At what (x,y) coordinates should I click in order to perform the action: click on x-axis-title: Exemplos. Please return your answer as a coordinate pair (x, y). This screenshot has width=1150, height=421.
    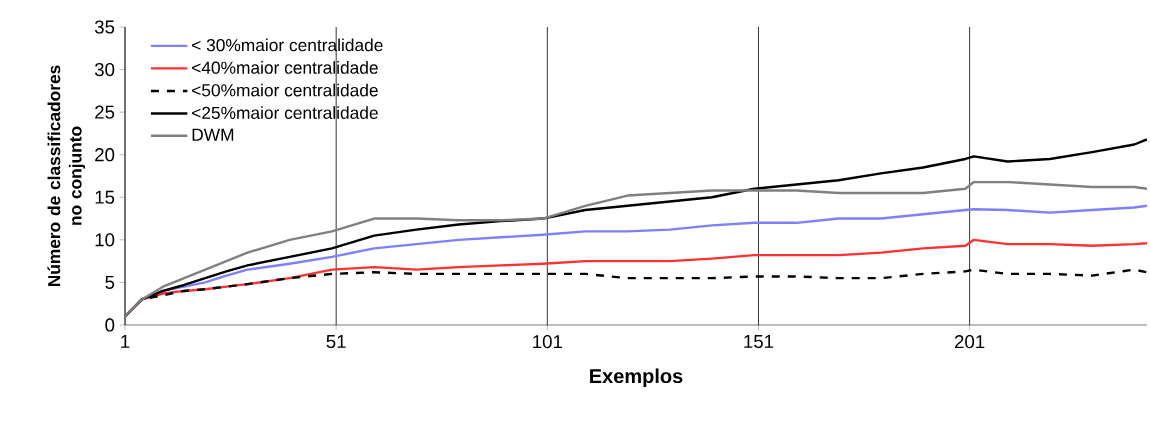
    Looking at the image, I should click on (636, 378).